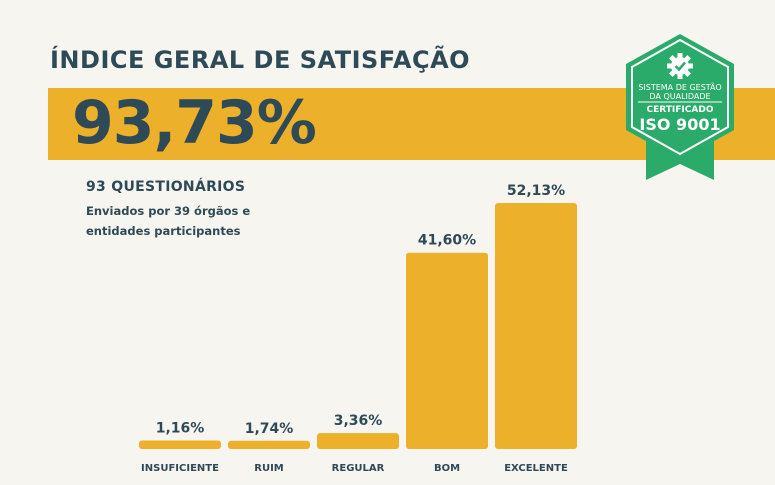 This screenshot has height=485, width=775. I want to click on gear-check-icon, so click(680, 66).